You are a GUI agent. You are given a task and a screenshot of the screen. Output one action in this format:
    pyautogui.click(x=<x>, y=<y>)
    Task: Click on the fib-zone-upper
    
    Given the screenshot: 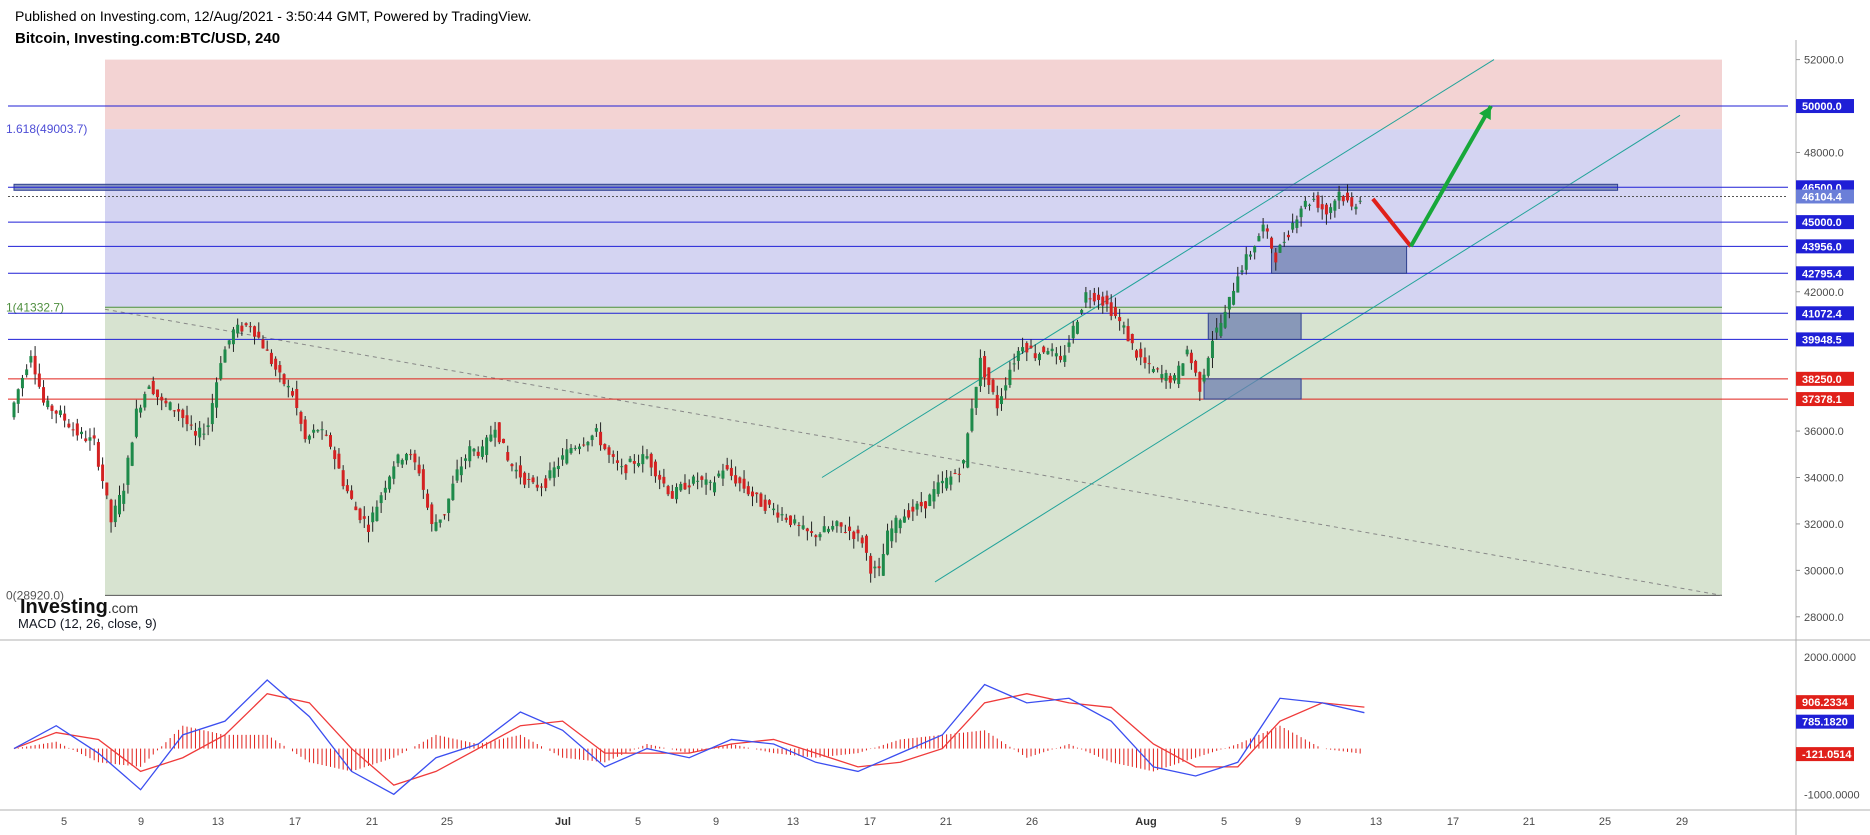 What is the action you would take?
    pyautogui.click(x=913, y=94)
    